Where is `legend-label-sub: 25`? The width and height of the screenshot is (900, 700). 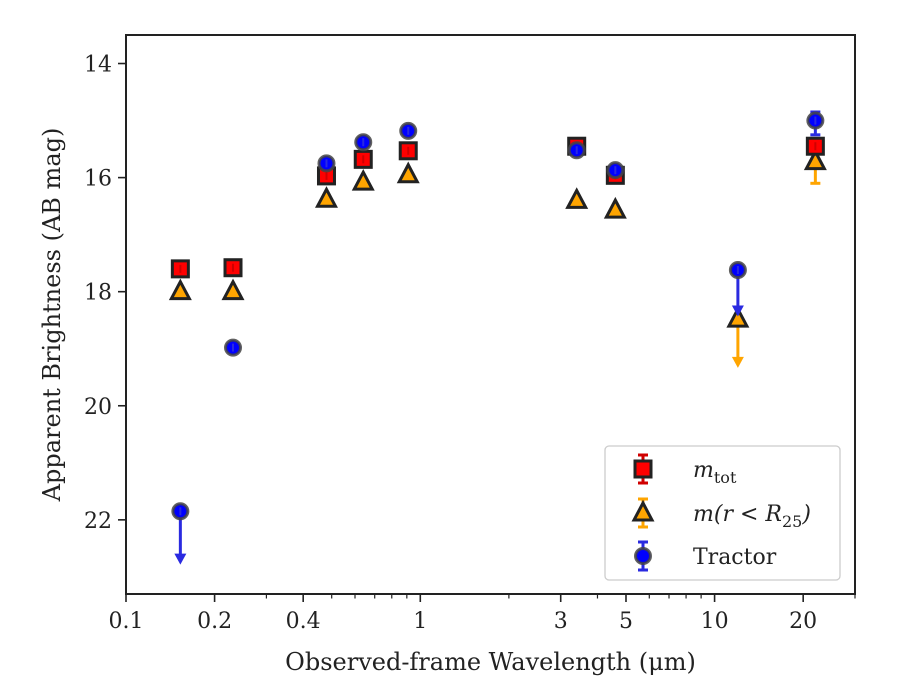
legend-label-sub: 25 is located at coordinates (792, 521).